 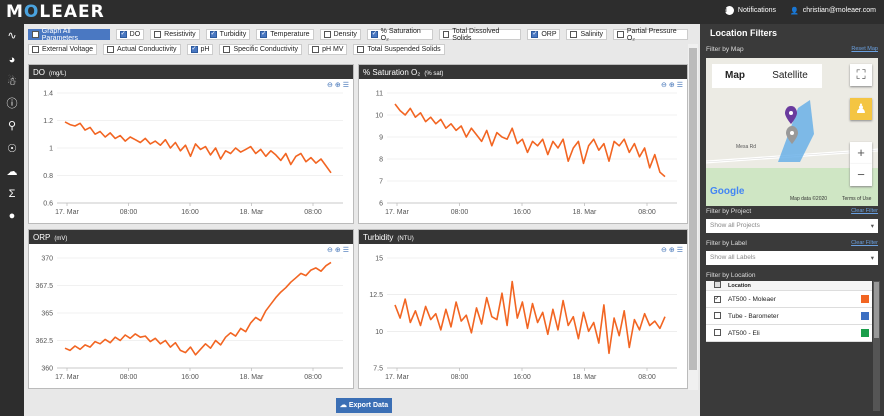 What do you see at coordinates (48, 176) in the screenshot?
I see `y-tick-label: 0.8` at bounding box center [48, 176].